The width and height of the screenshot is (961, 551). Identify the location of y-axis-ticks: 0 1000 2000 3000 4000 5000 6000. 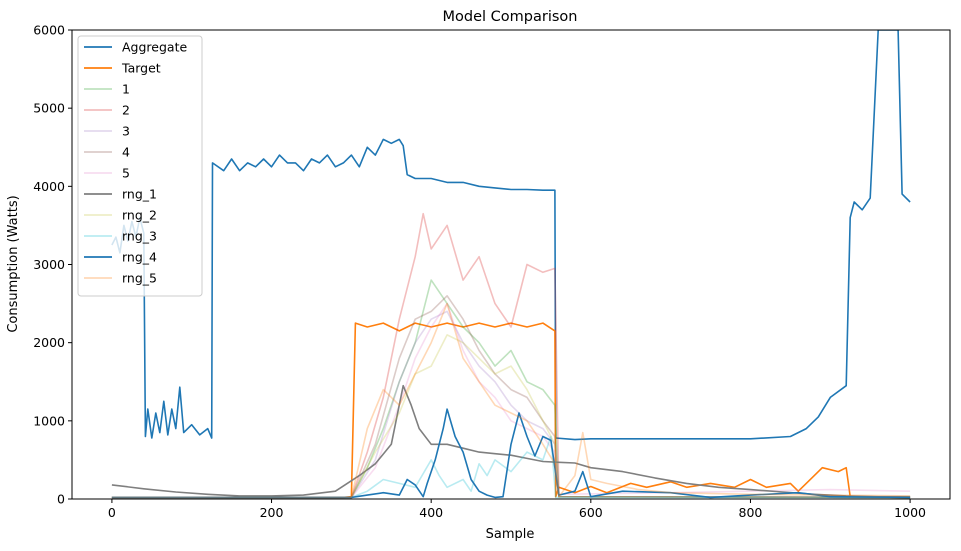
(52, 265).